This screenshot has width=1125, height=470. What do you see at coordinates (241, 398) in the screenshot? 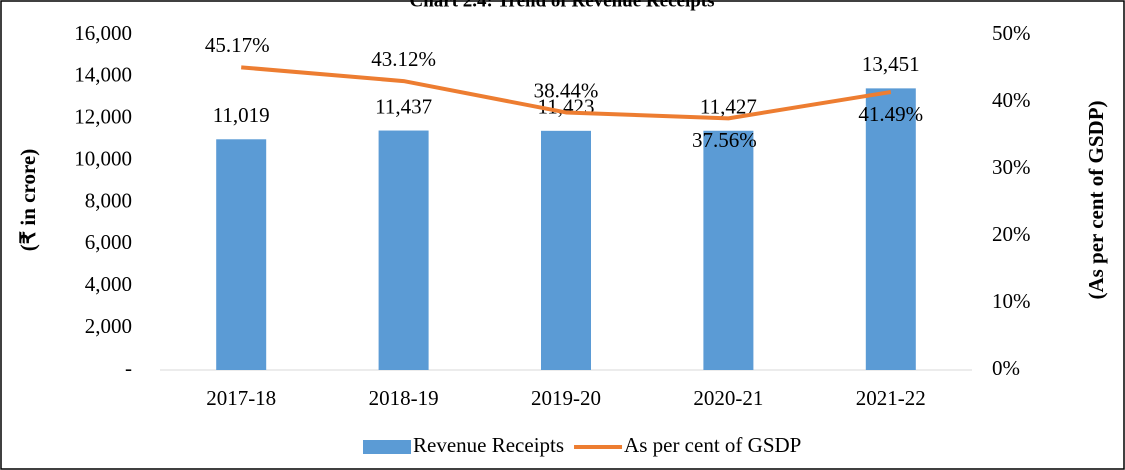
I see `x-tick-label: 2017-18` at bounding box center [241, 398].